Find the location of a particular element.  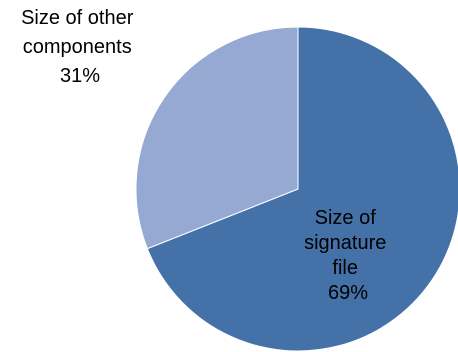

slice-label-other-components-line-1: Size of other is located at coordinates (77, 18).